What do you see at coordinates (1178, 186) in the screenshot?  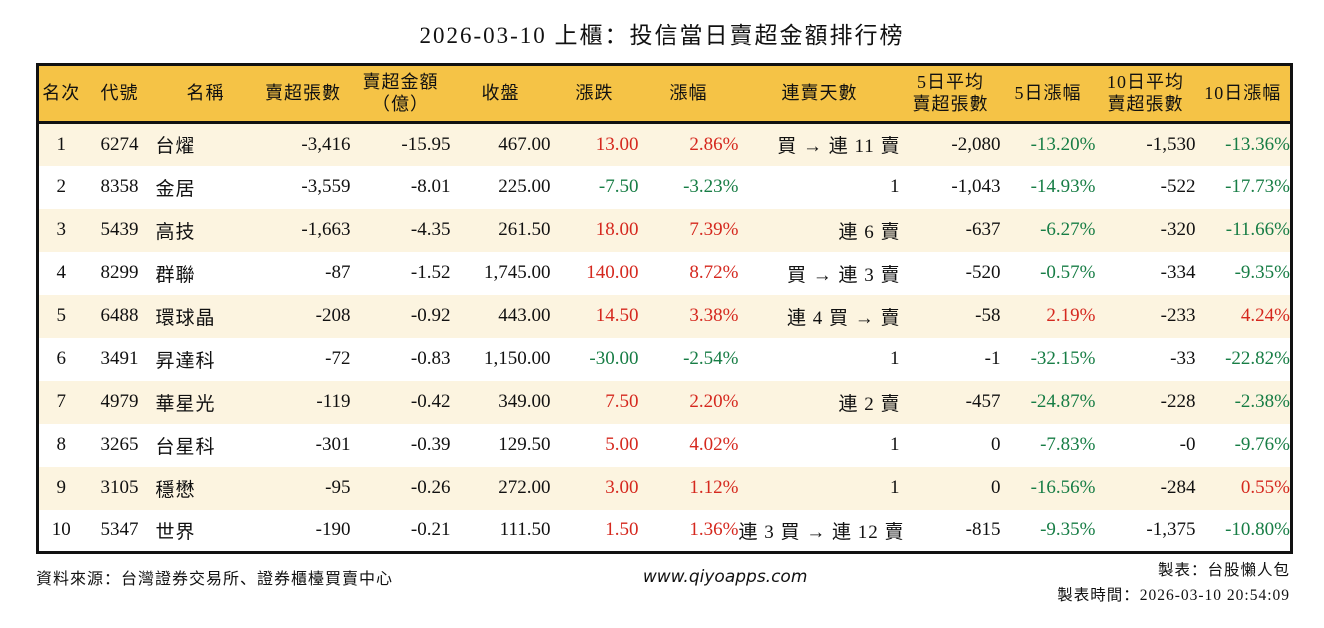 I see `cell-avg10-shares: -522` at bounding box center [1178, 186].